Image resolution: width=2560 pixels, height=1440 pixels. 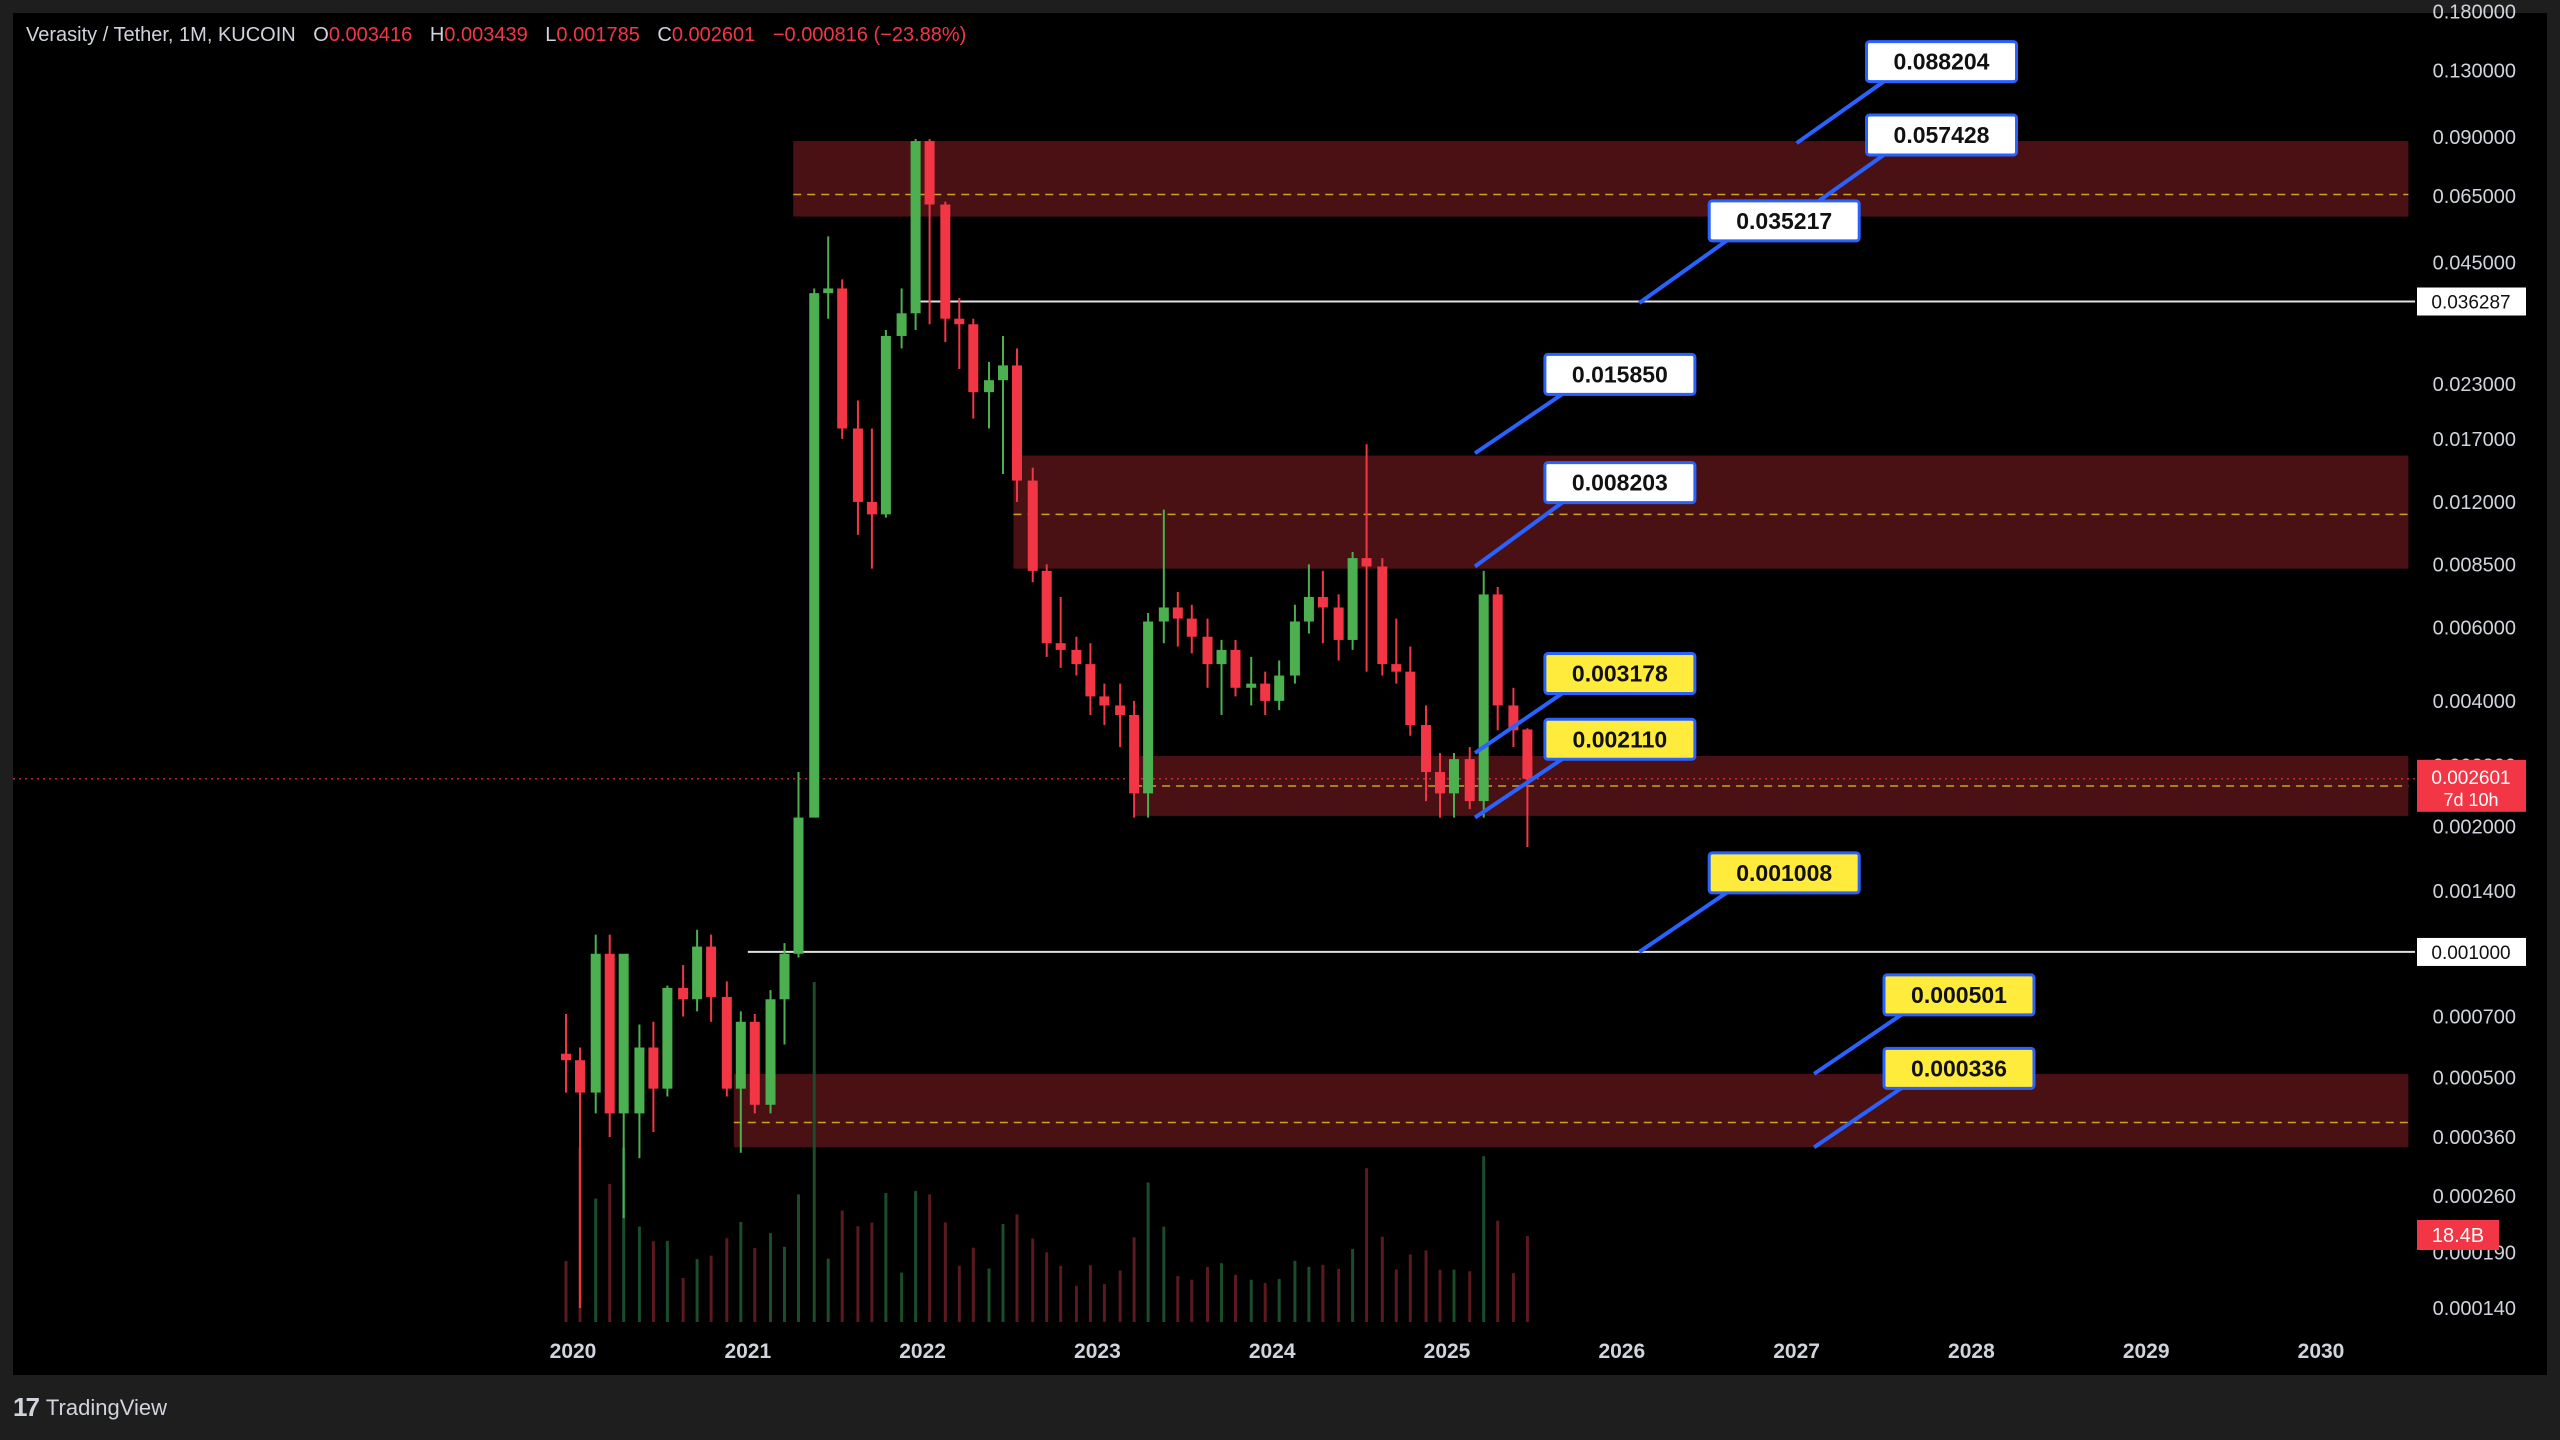 What do you see at coordinates (1749, 902) in the screenshot?
I see `price-callout: 0.001008` at bounding box center [1749, 902].